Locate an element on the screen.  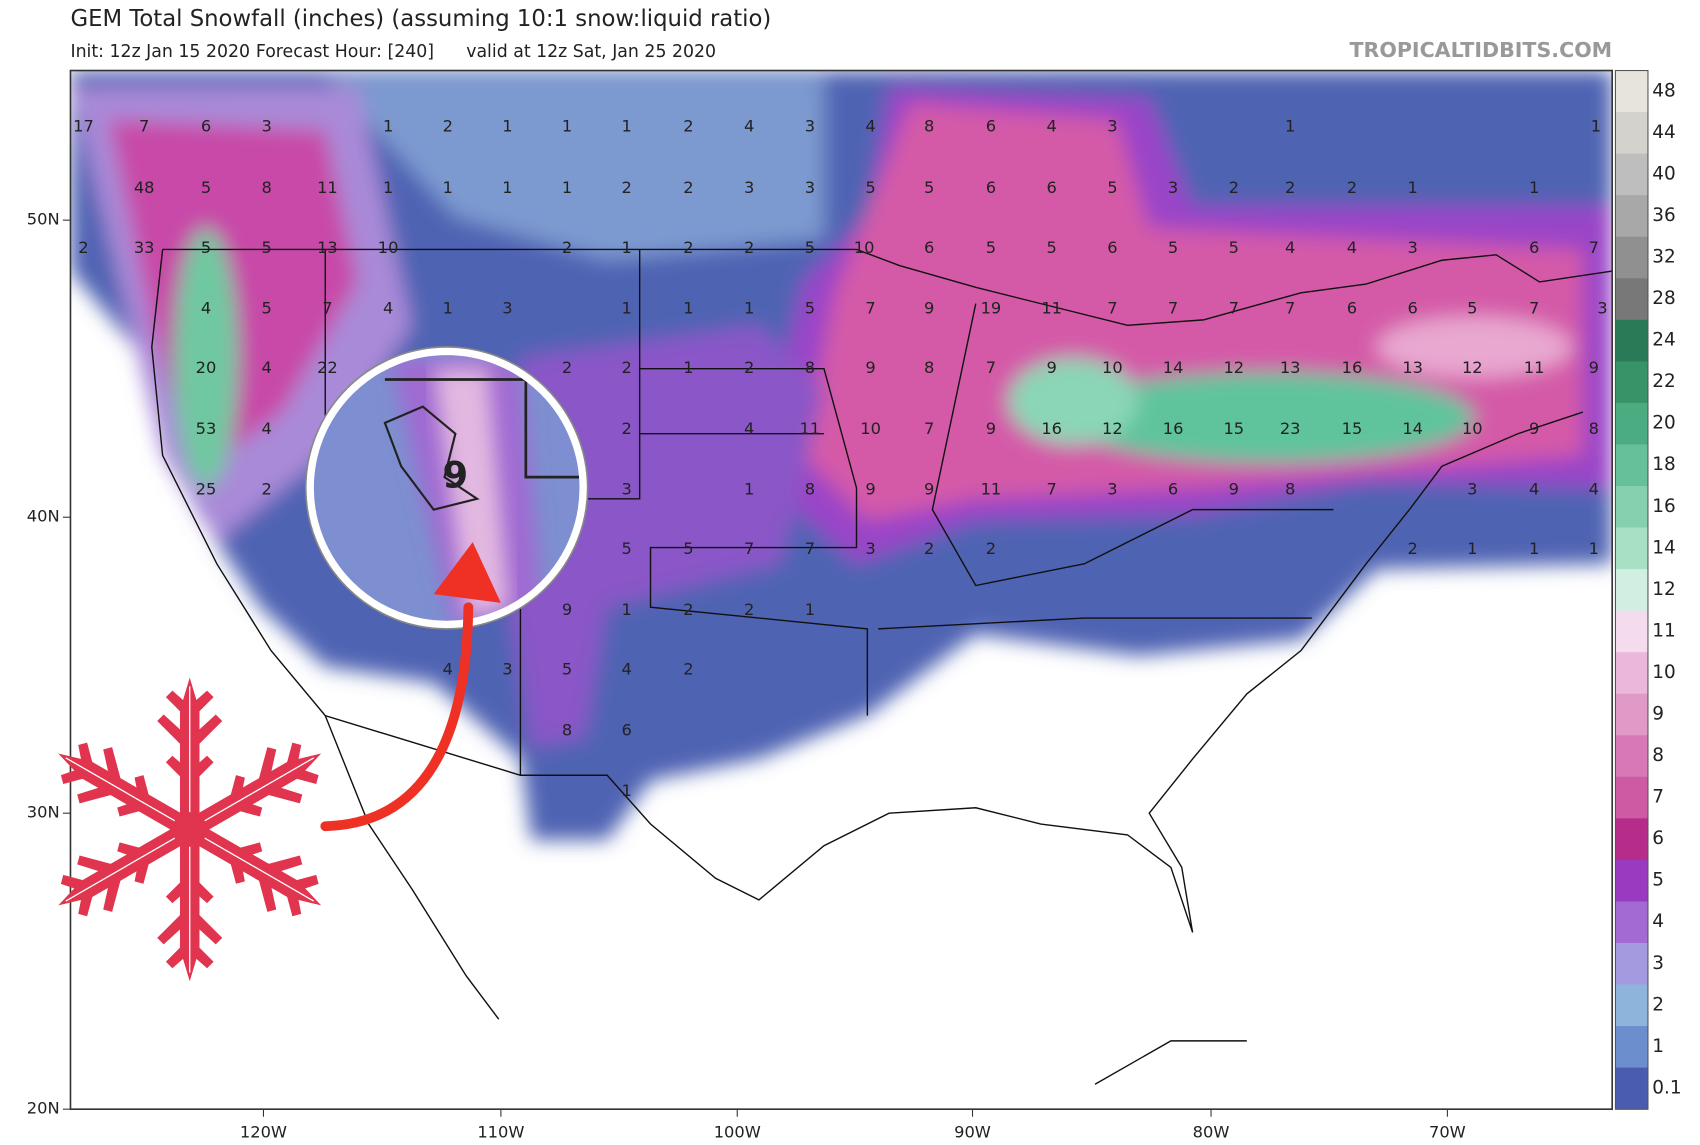
contour-label: 13 is located at coordinates (327, 247).